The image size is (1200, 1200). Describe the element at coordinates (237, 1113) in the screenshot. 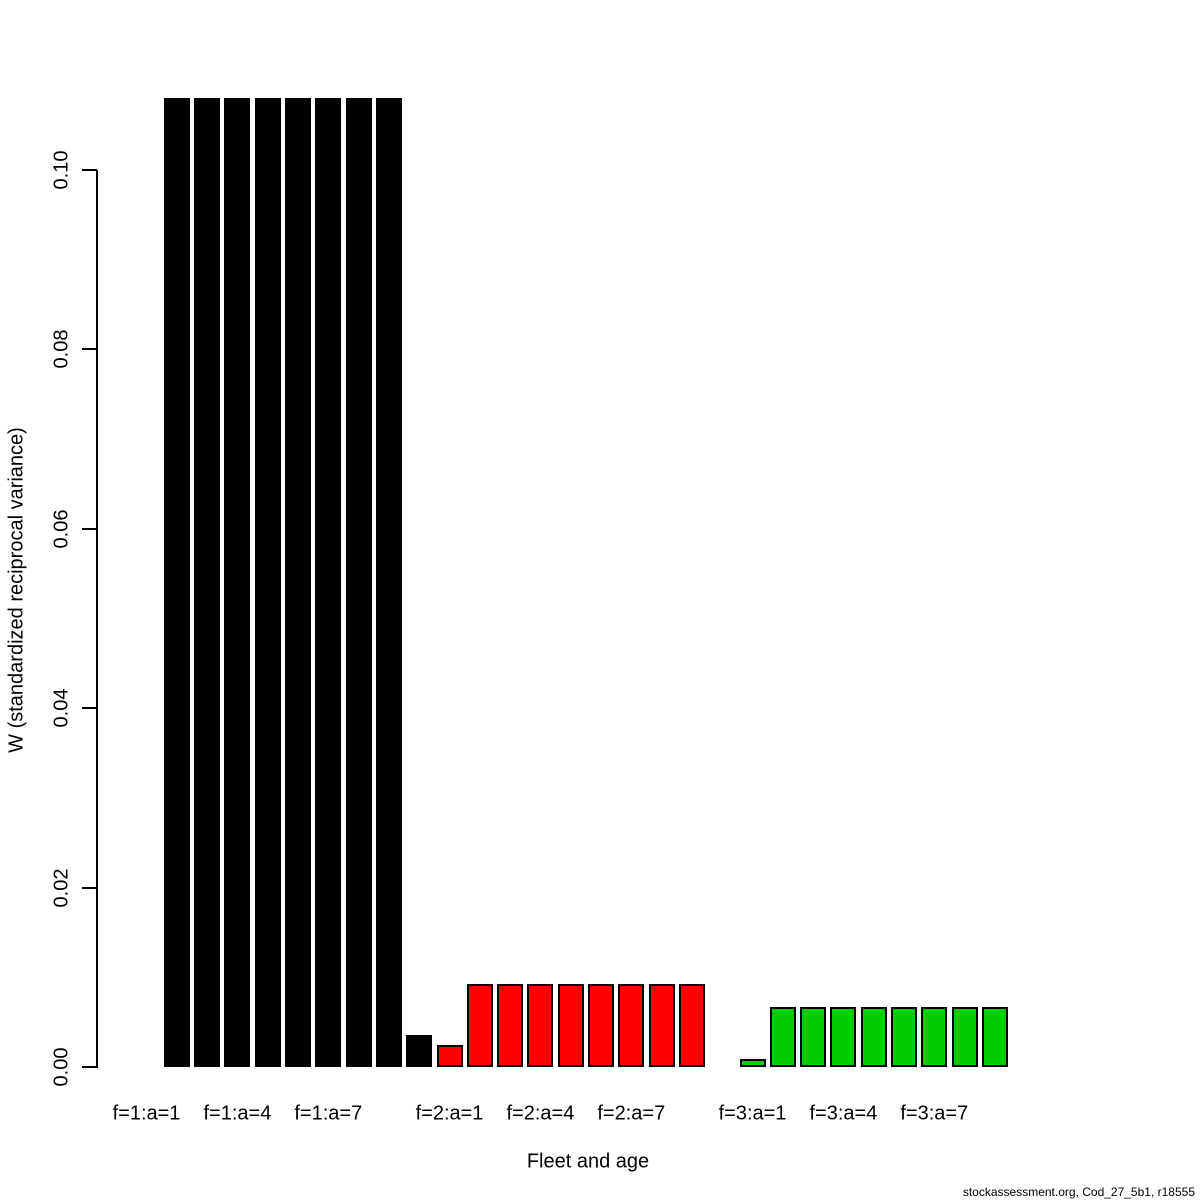

I see `x-tick-label: f=1:a=4` at that location.